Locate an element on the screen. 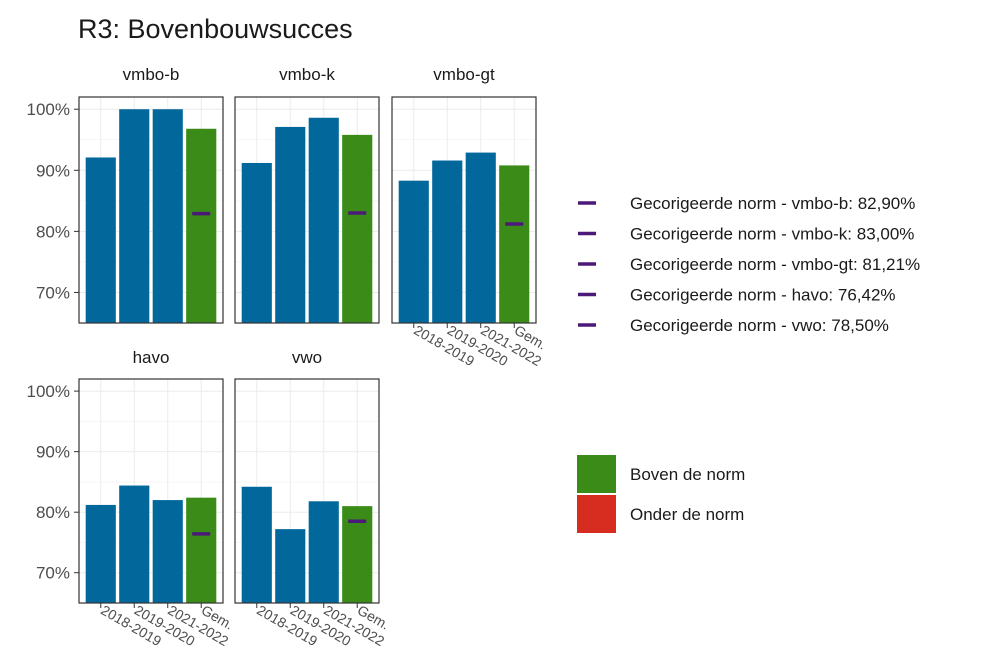 The height and width of the screenshot is (671, 994). legend-fill-label: Onder de norm is located at coordinates (687, 514).